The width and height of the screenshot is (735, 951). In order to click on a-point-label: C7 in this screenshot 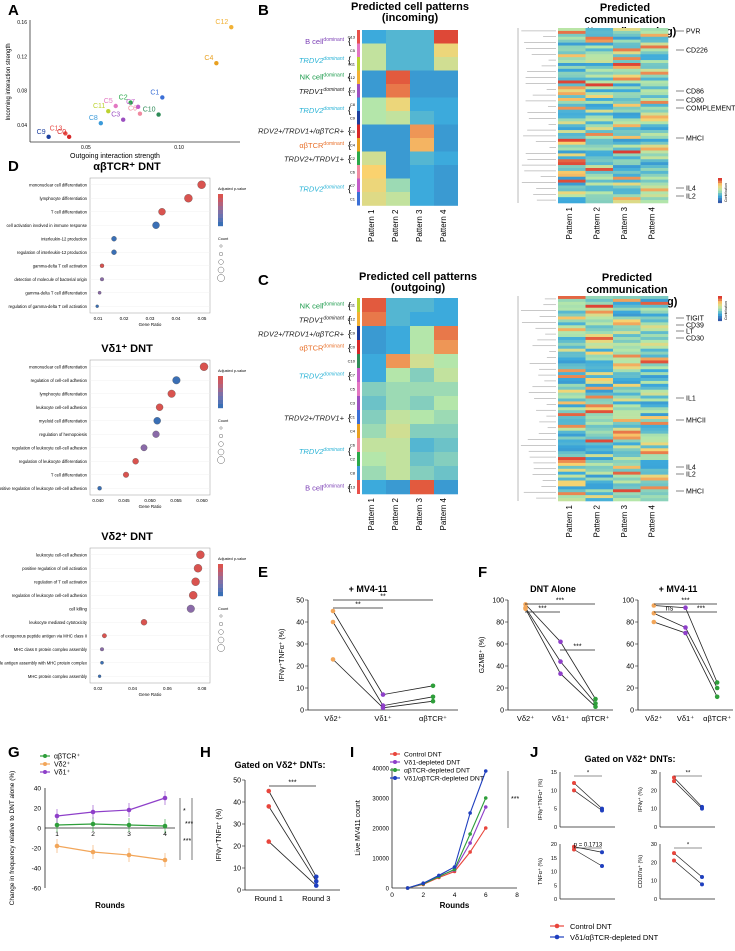, I will do `click(130, 102)`.